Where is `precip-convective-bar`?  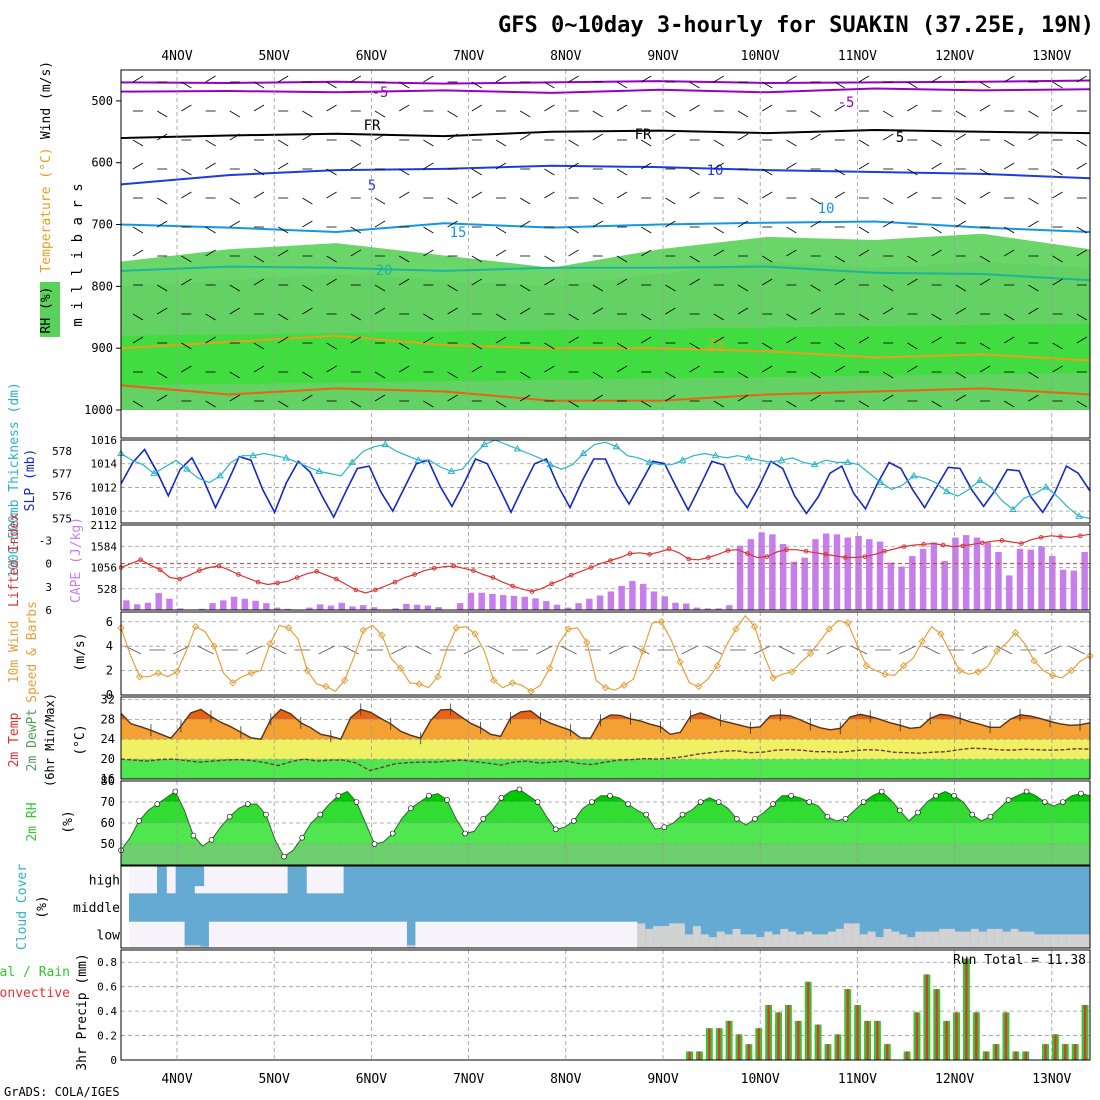
precip-convective-bar is located at coordinates (956, 1036).